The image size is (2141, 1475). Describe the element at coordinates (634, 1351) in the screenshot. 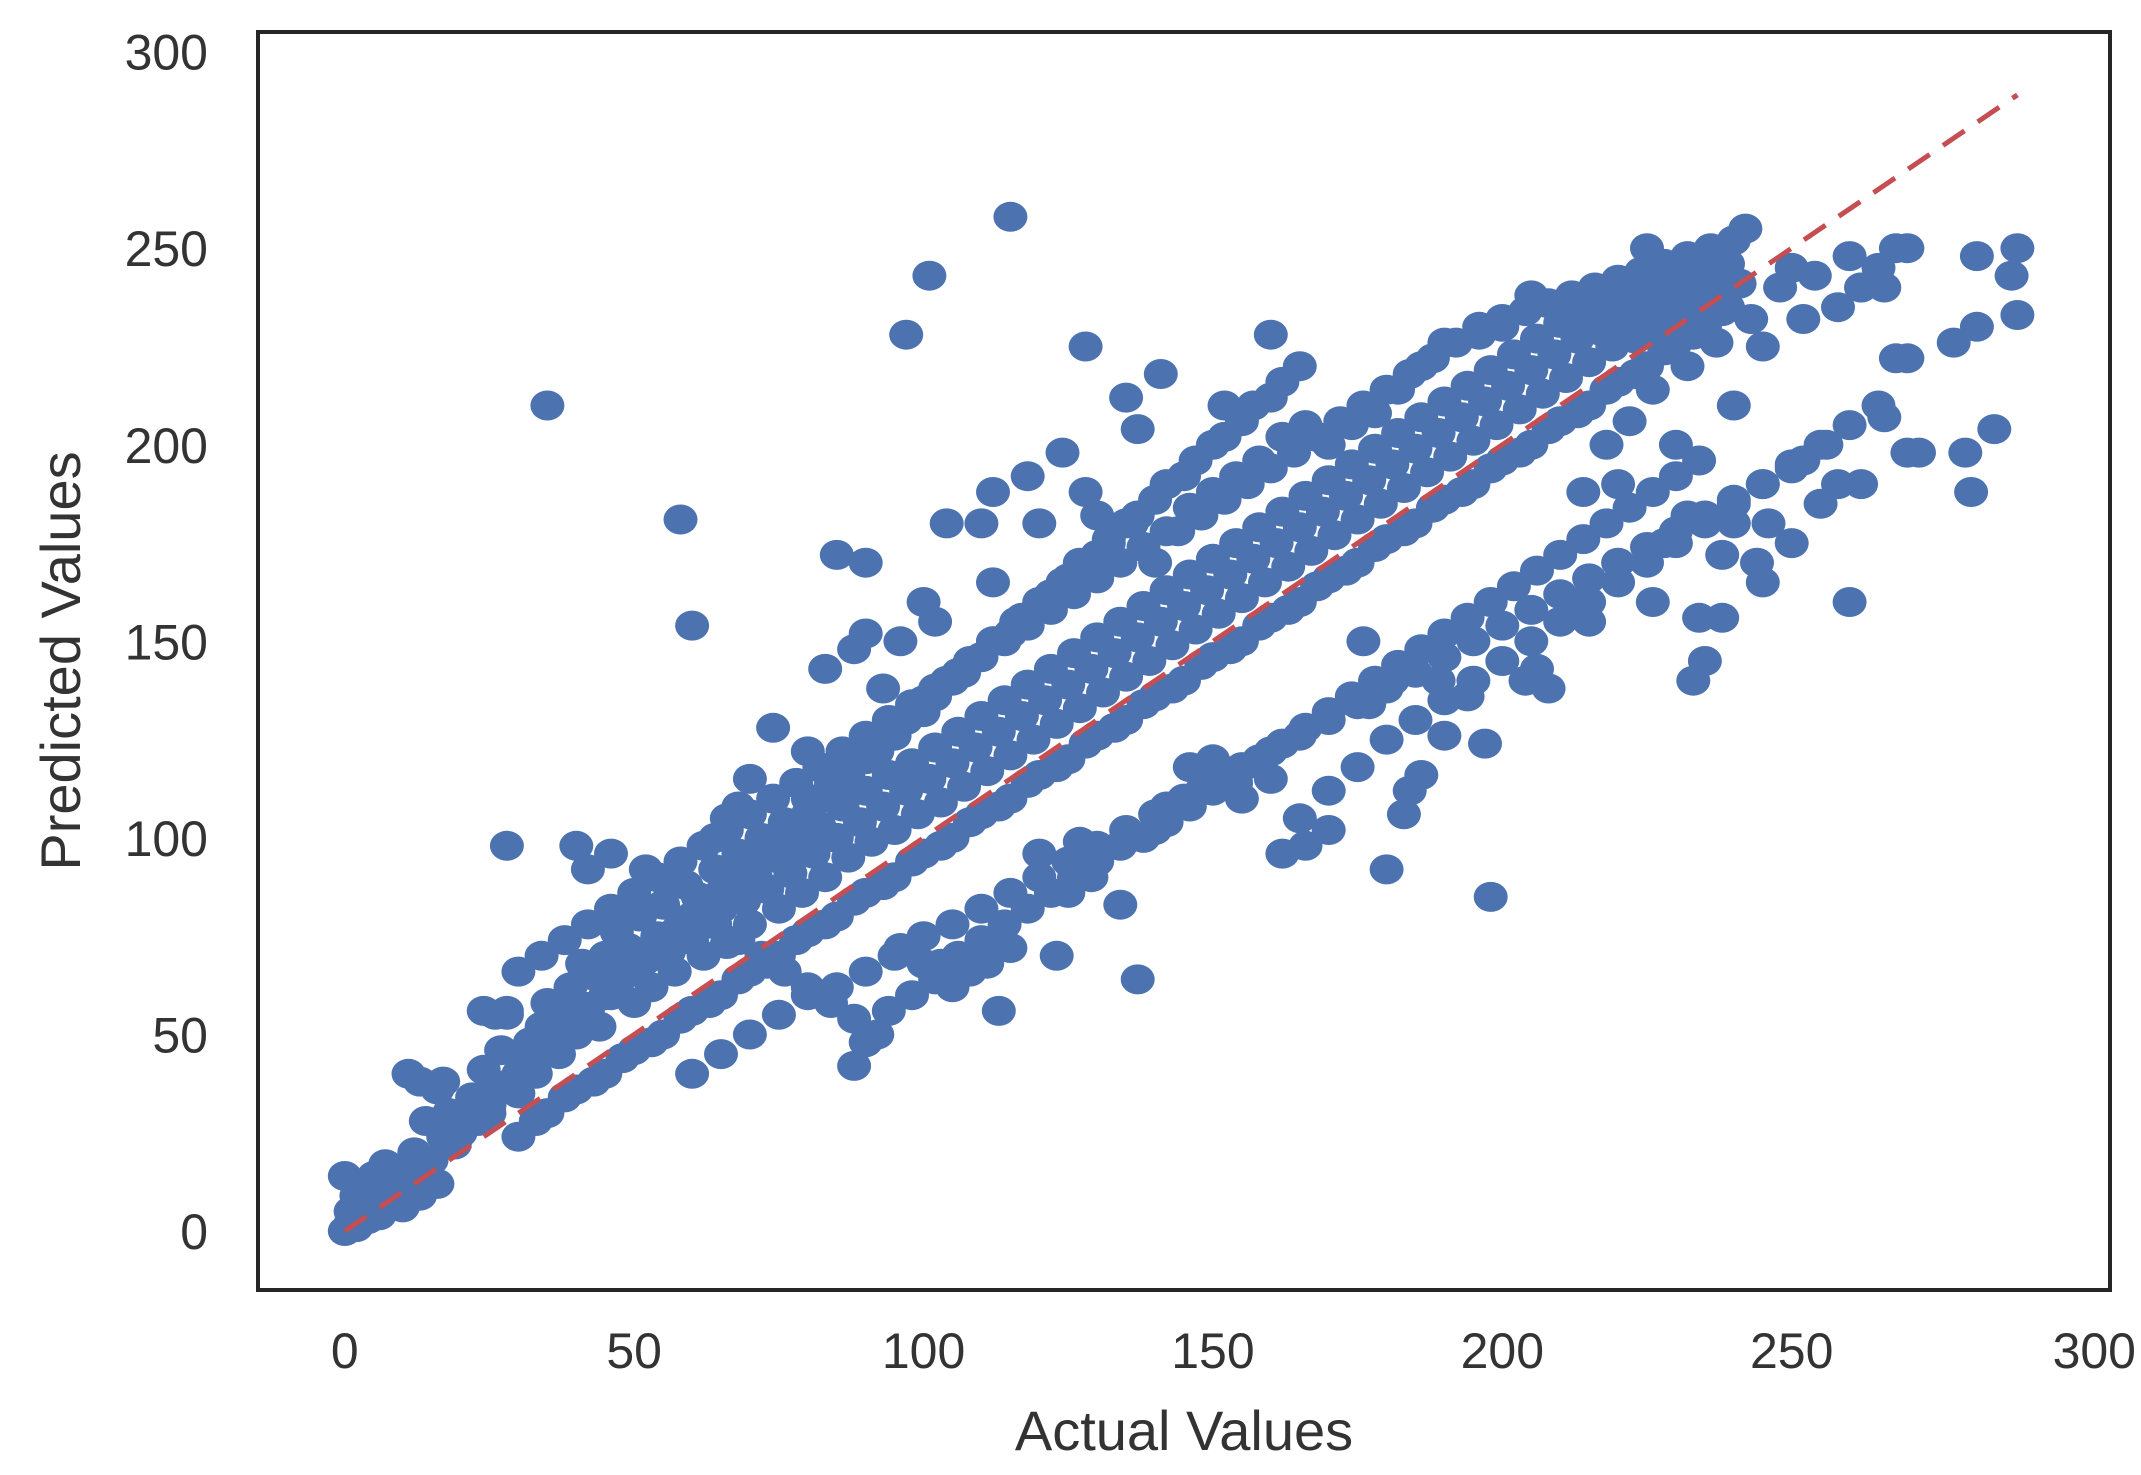

I see `x-tick-label: 50` at that location.